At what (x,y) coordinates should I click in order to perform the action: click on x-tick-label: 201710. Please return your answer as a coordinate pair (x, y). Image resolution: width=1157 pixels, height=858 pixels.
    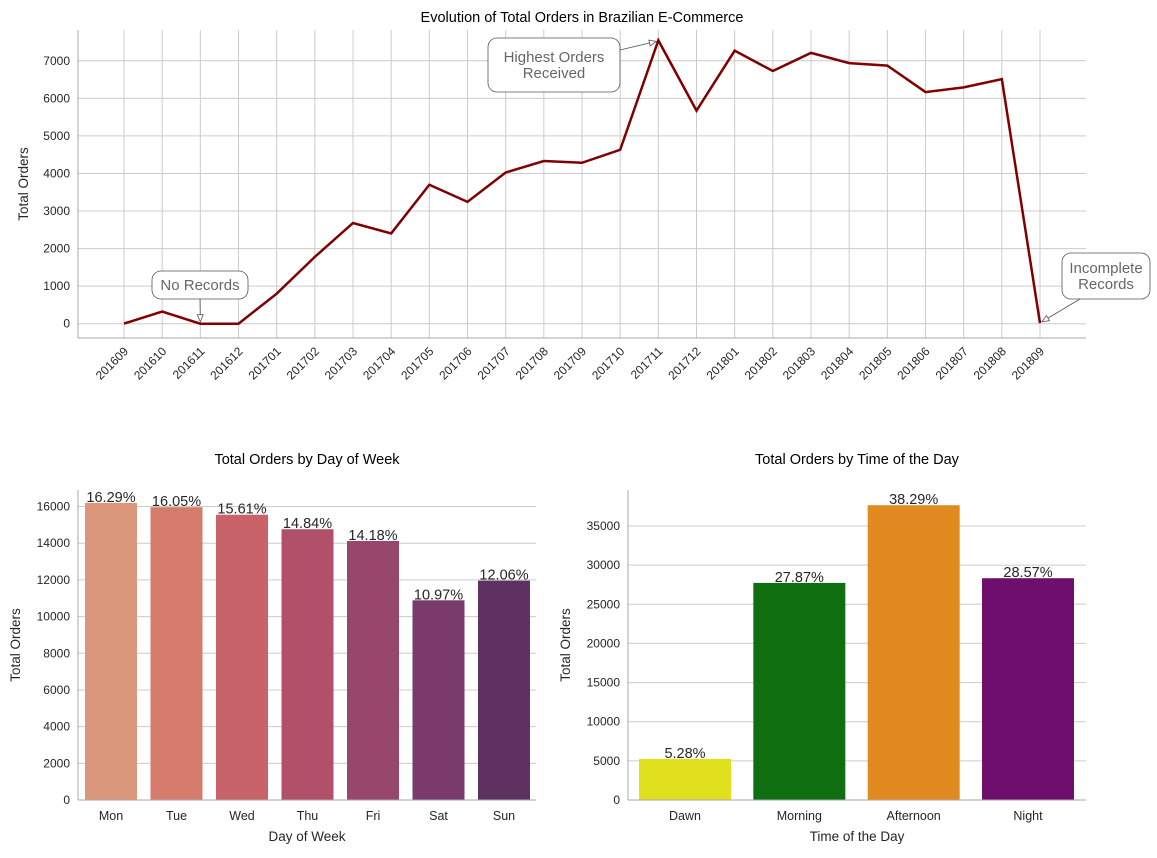
    Looking at the image, I should click on (608, 363).